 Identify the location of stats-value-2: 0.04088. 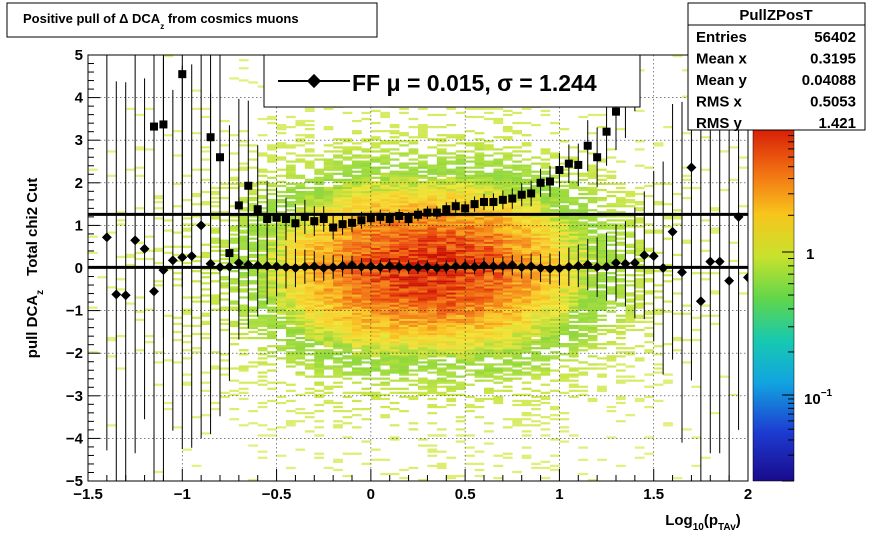
(829, 80).